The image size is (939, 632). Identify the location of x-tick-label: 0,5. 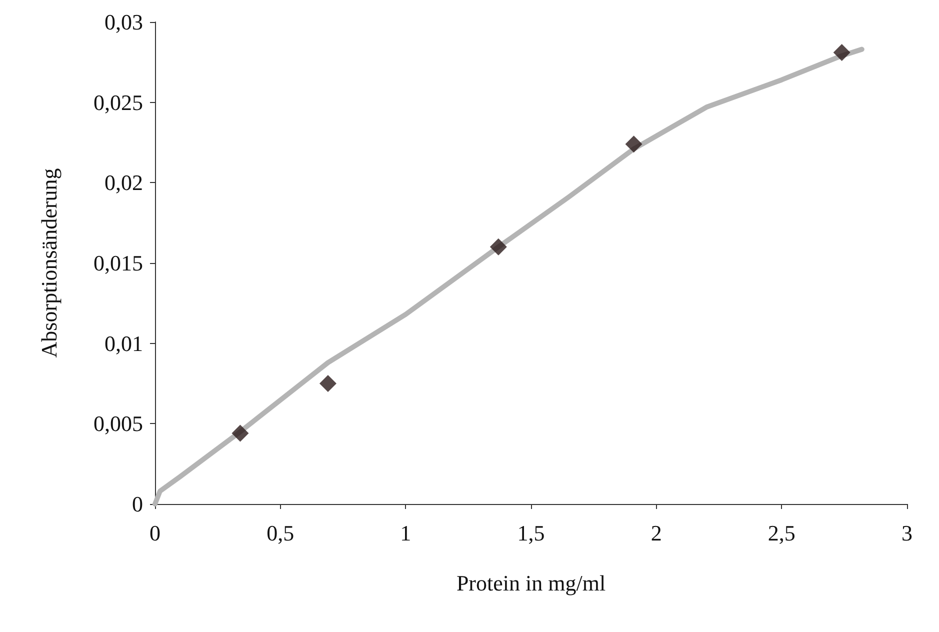
(280, 533).